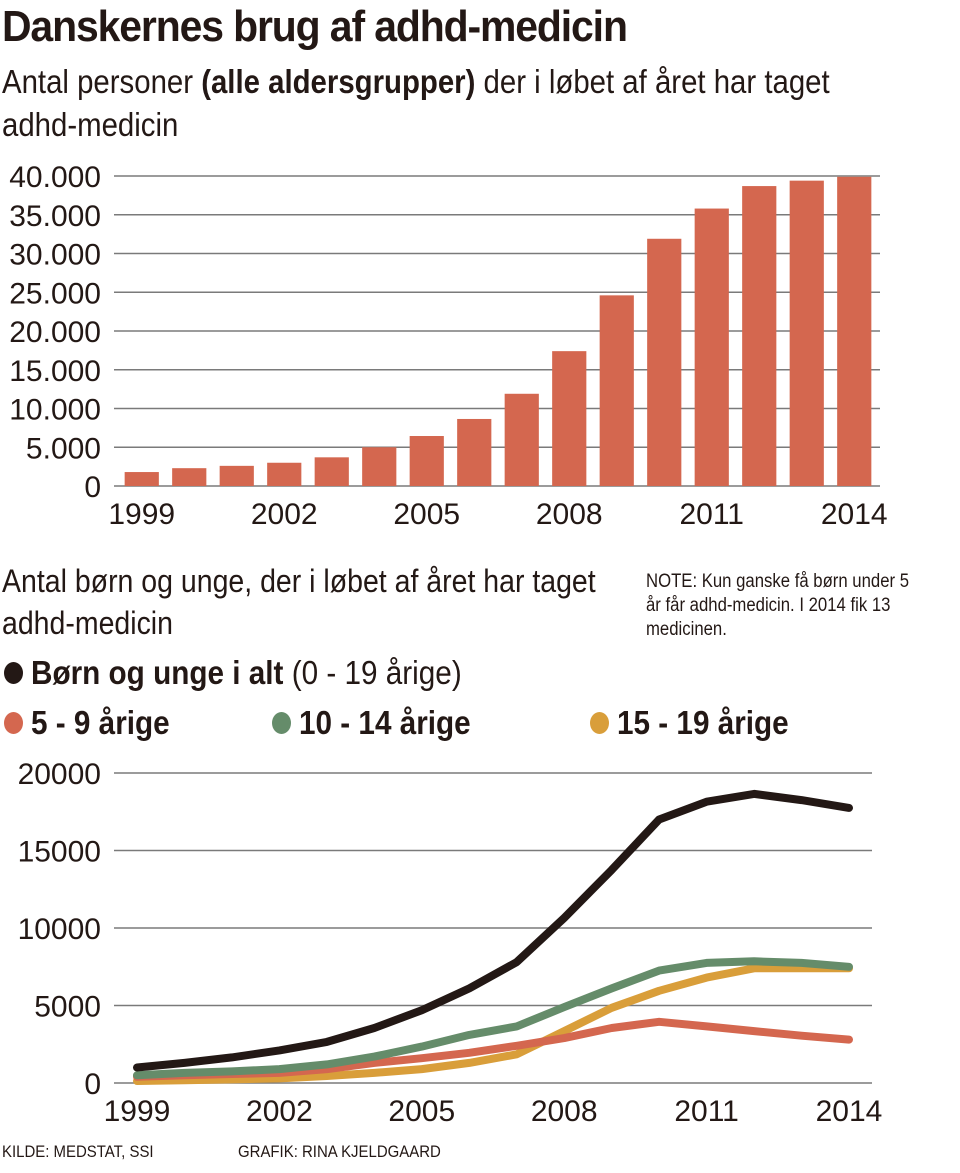  What do you see at coordinates (55, 332) in the screenshot?
I see `y-tick-label: 20.000` at bounding box center [55, 332].